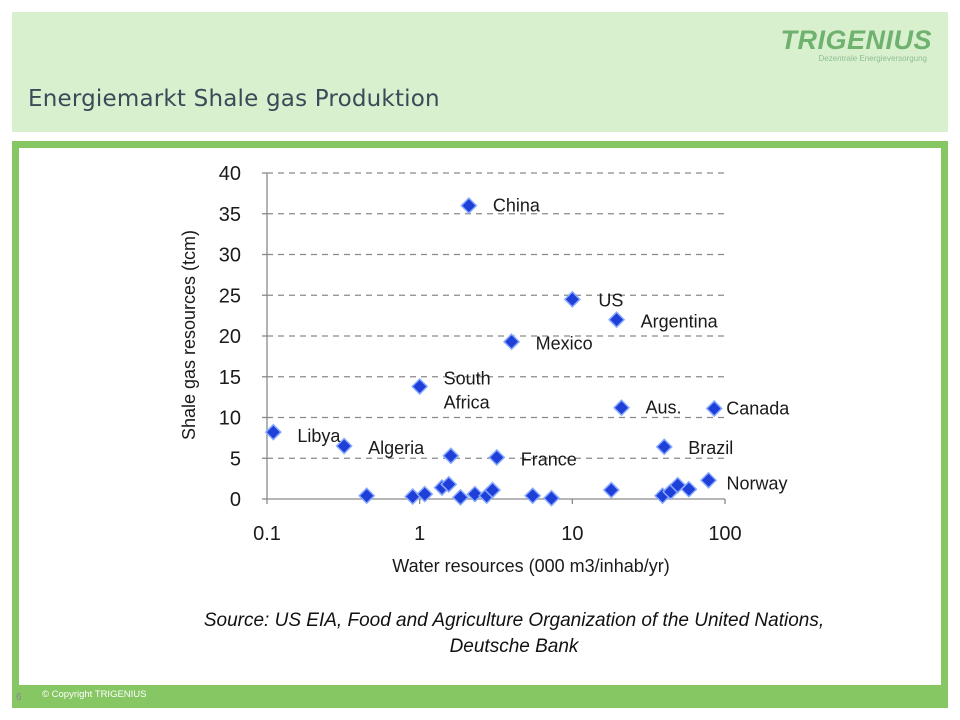  Describe the element at coordinates (710, 448) in the screenshot. I see `point-label: Brazil` at that location.